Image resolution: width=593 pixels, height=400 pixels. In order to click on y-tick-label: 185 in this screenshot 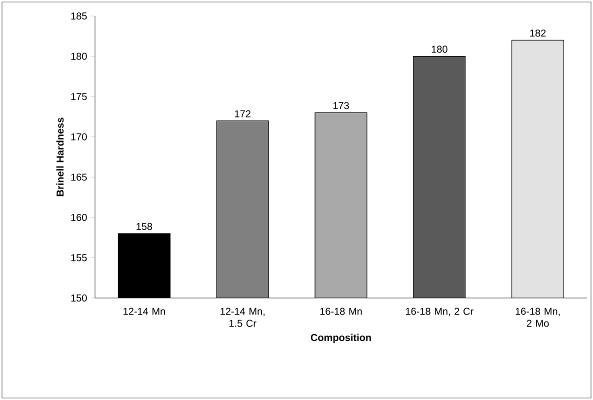, I will do `click(79, 16)`.